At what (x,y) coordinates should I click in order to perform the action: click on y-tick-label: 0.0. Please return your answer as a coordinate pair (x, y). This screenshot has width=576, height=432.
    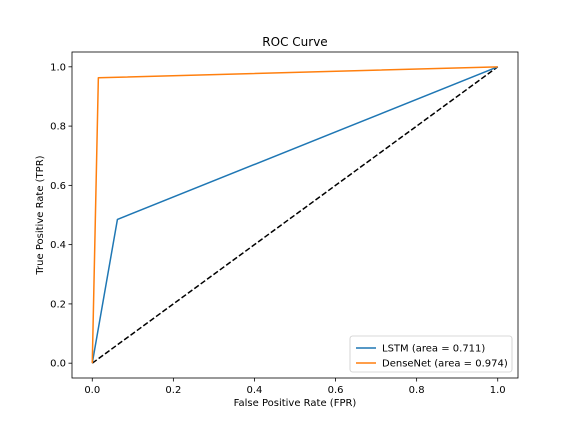
    Looking at the image, I should click on (58, 364).